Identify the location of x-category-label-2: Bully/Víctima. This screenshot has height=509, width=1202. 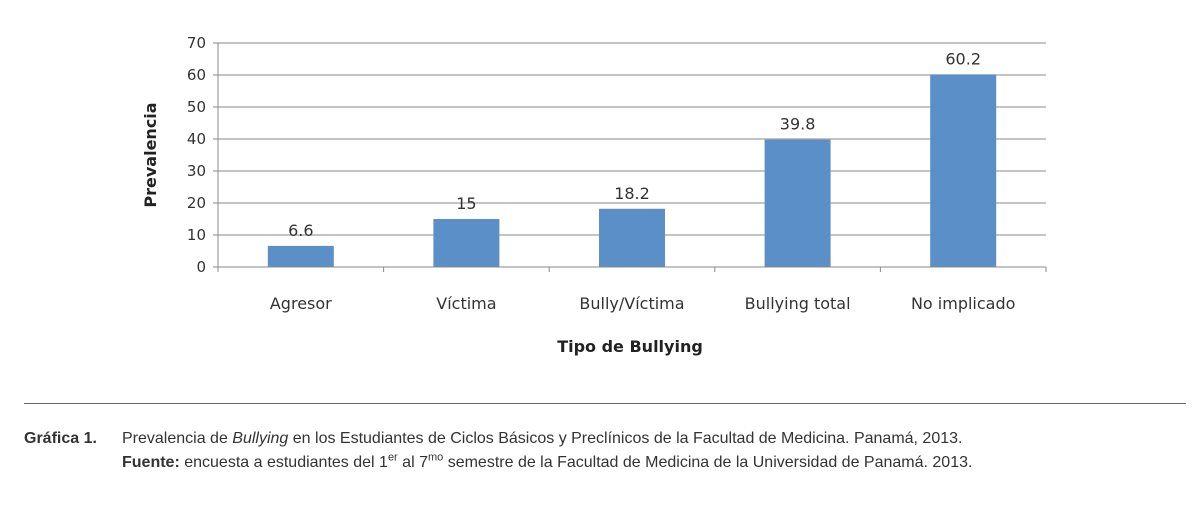
(631, 303).